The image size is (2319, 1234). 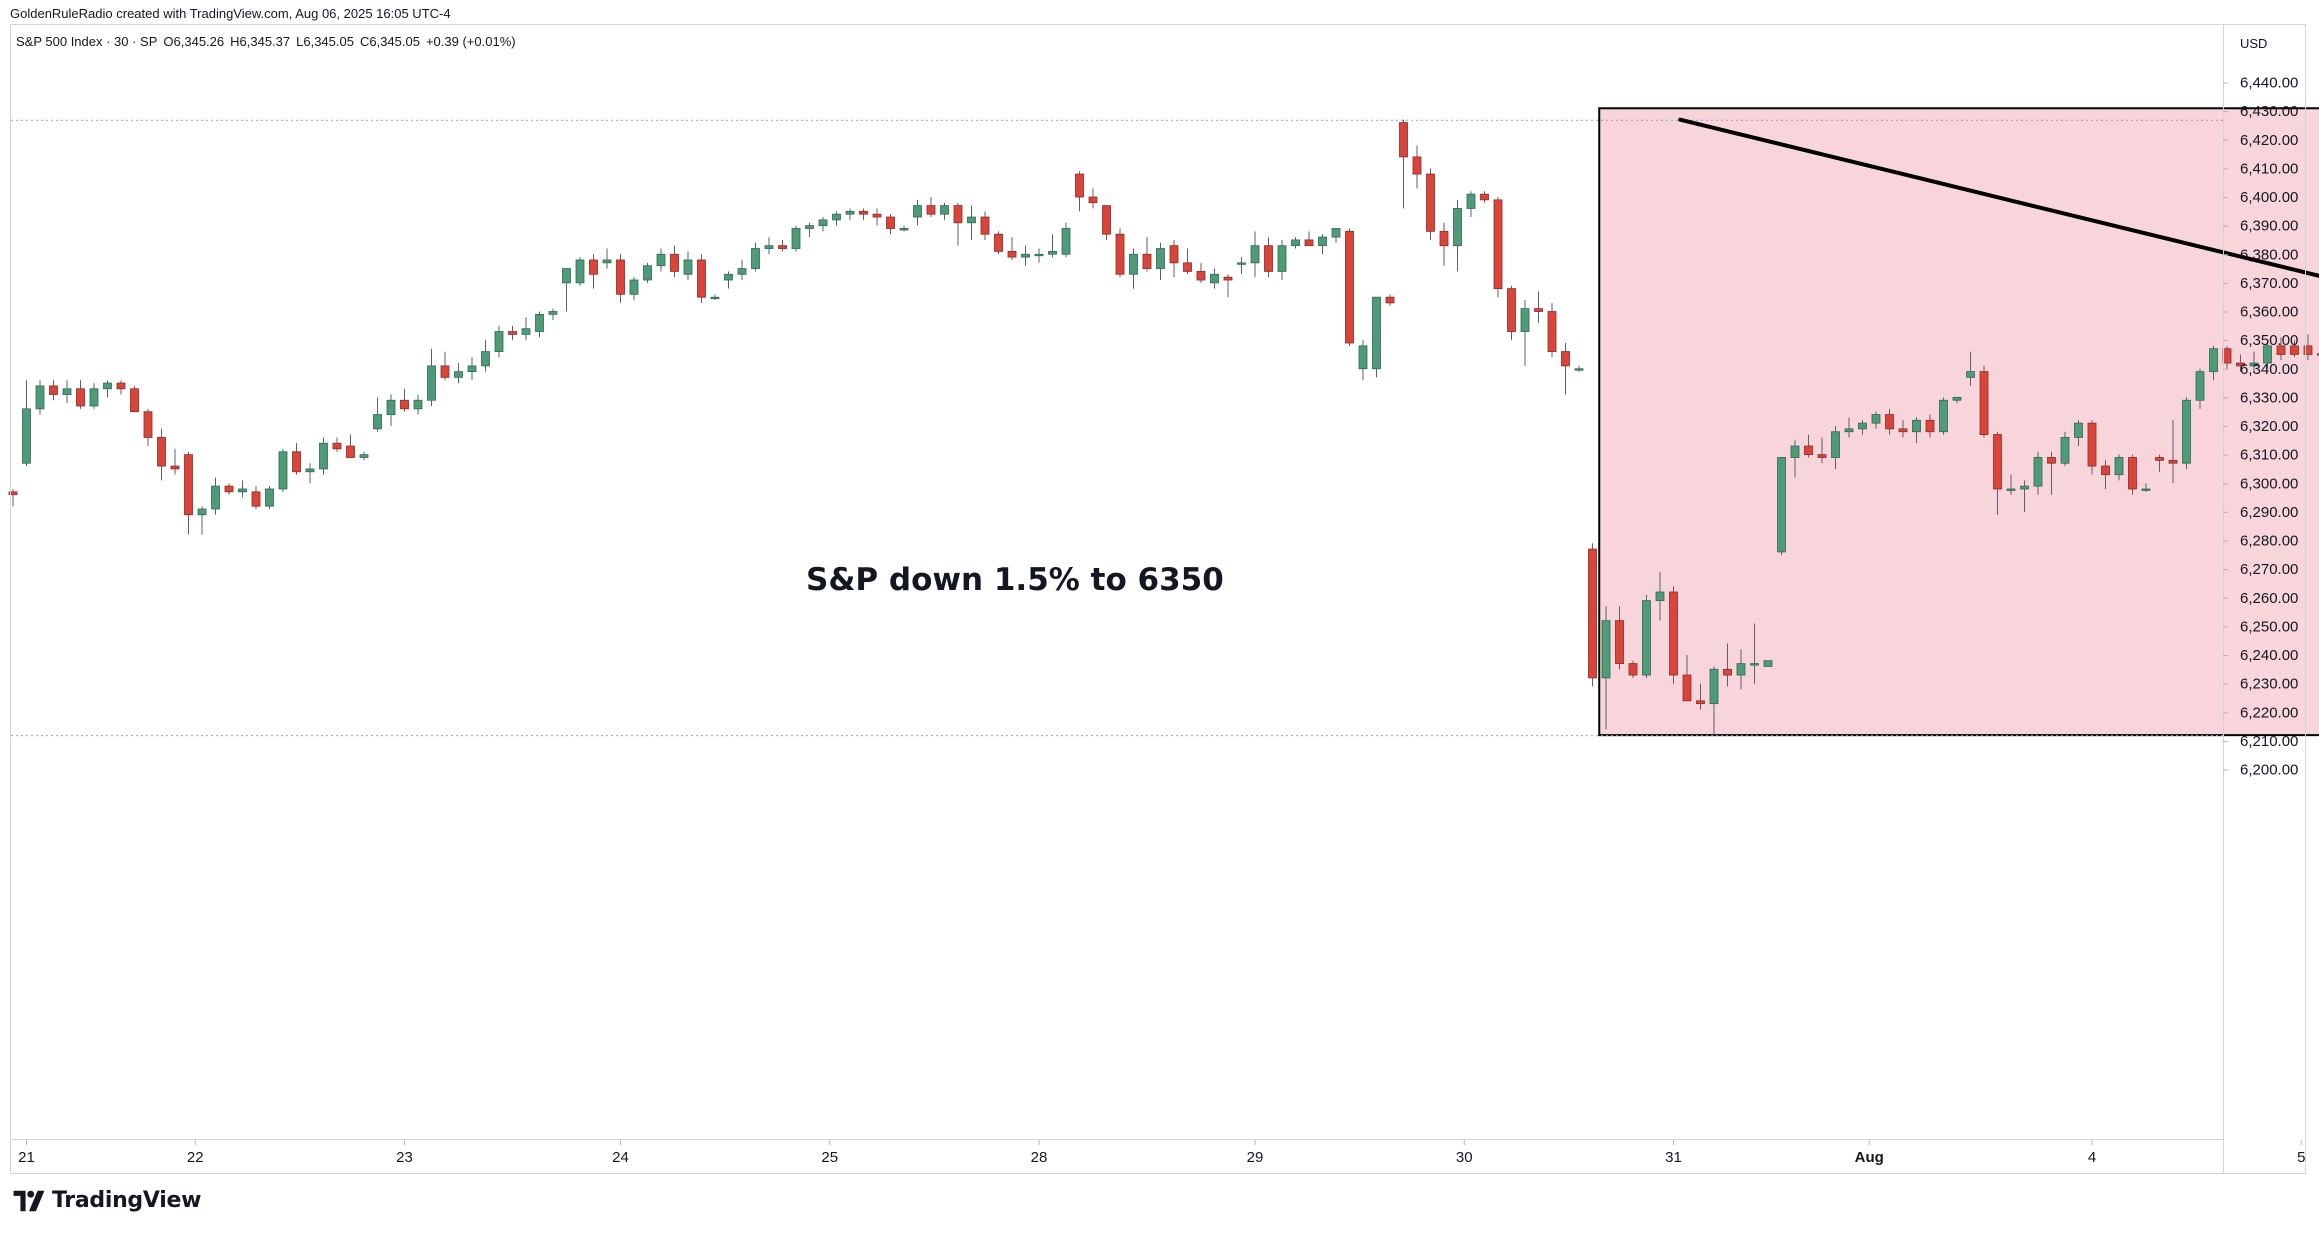 What do you see at coordinates (2254, 43) in the screenshot?
I see `currency-label: USD` at bounding box center [2254, 43].